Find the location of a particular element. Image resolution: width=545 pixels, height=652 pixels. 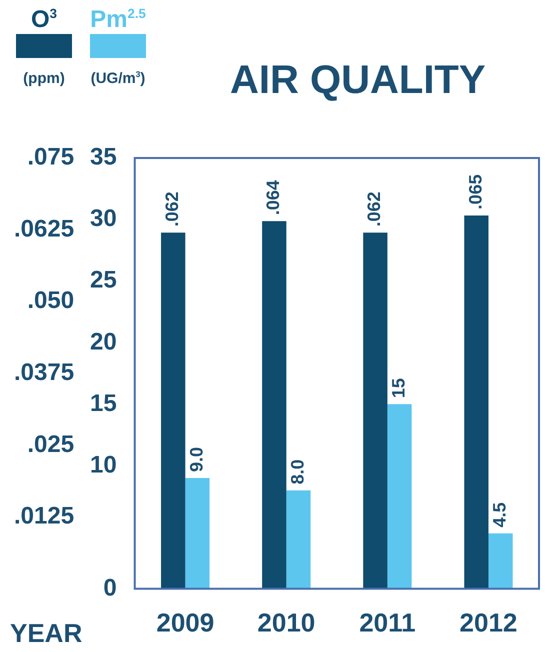

x-axis-title: YEAR is located at coordinates (46, 633).